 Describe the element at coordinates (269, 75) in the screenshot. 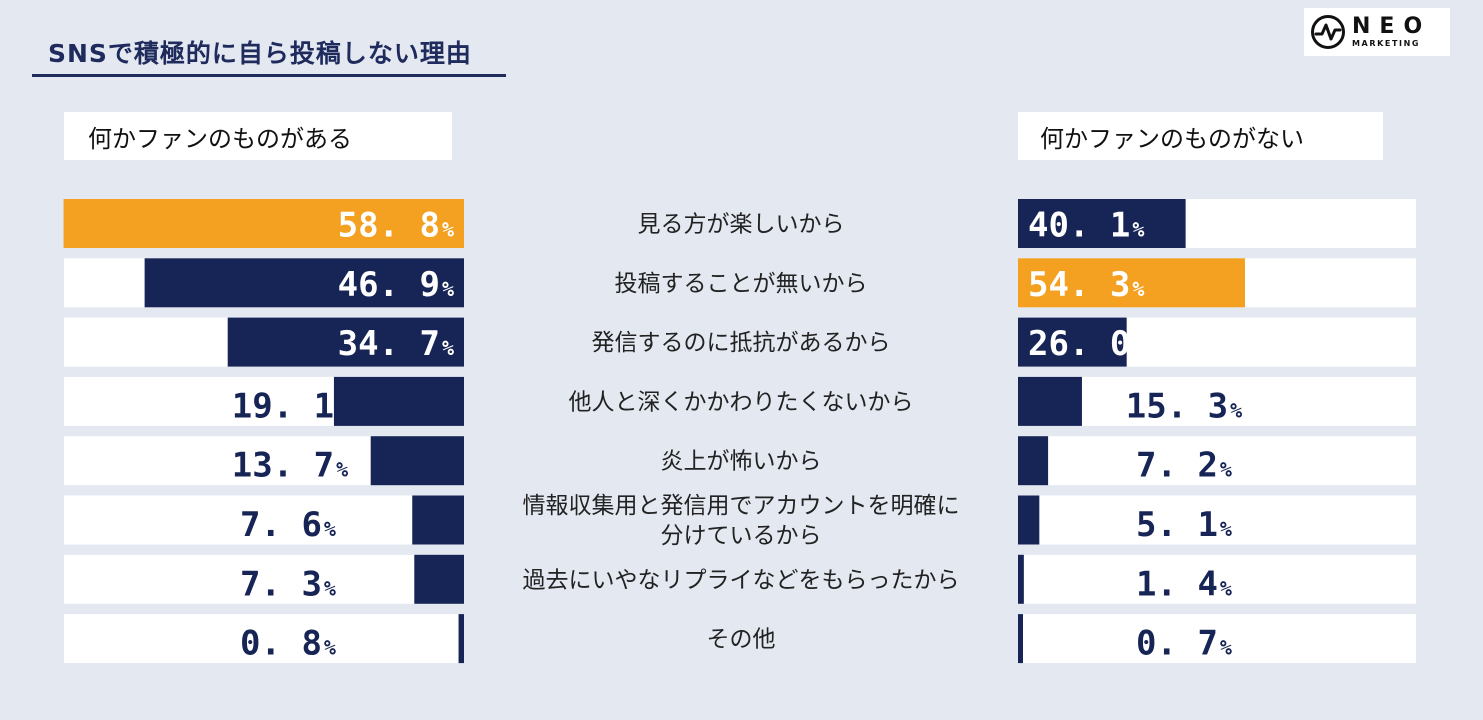

I see `title-underline` at that location.